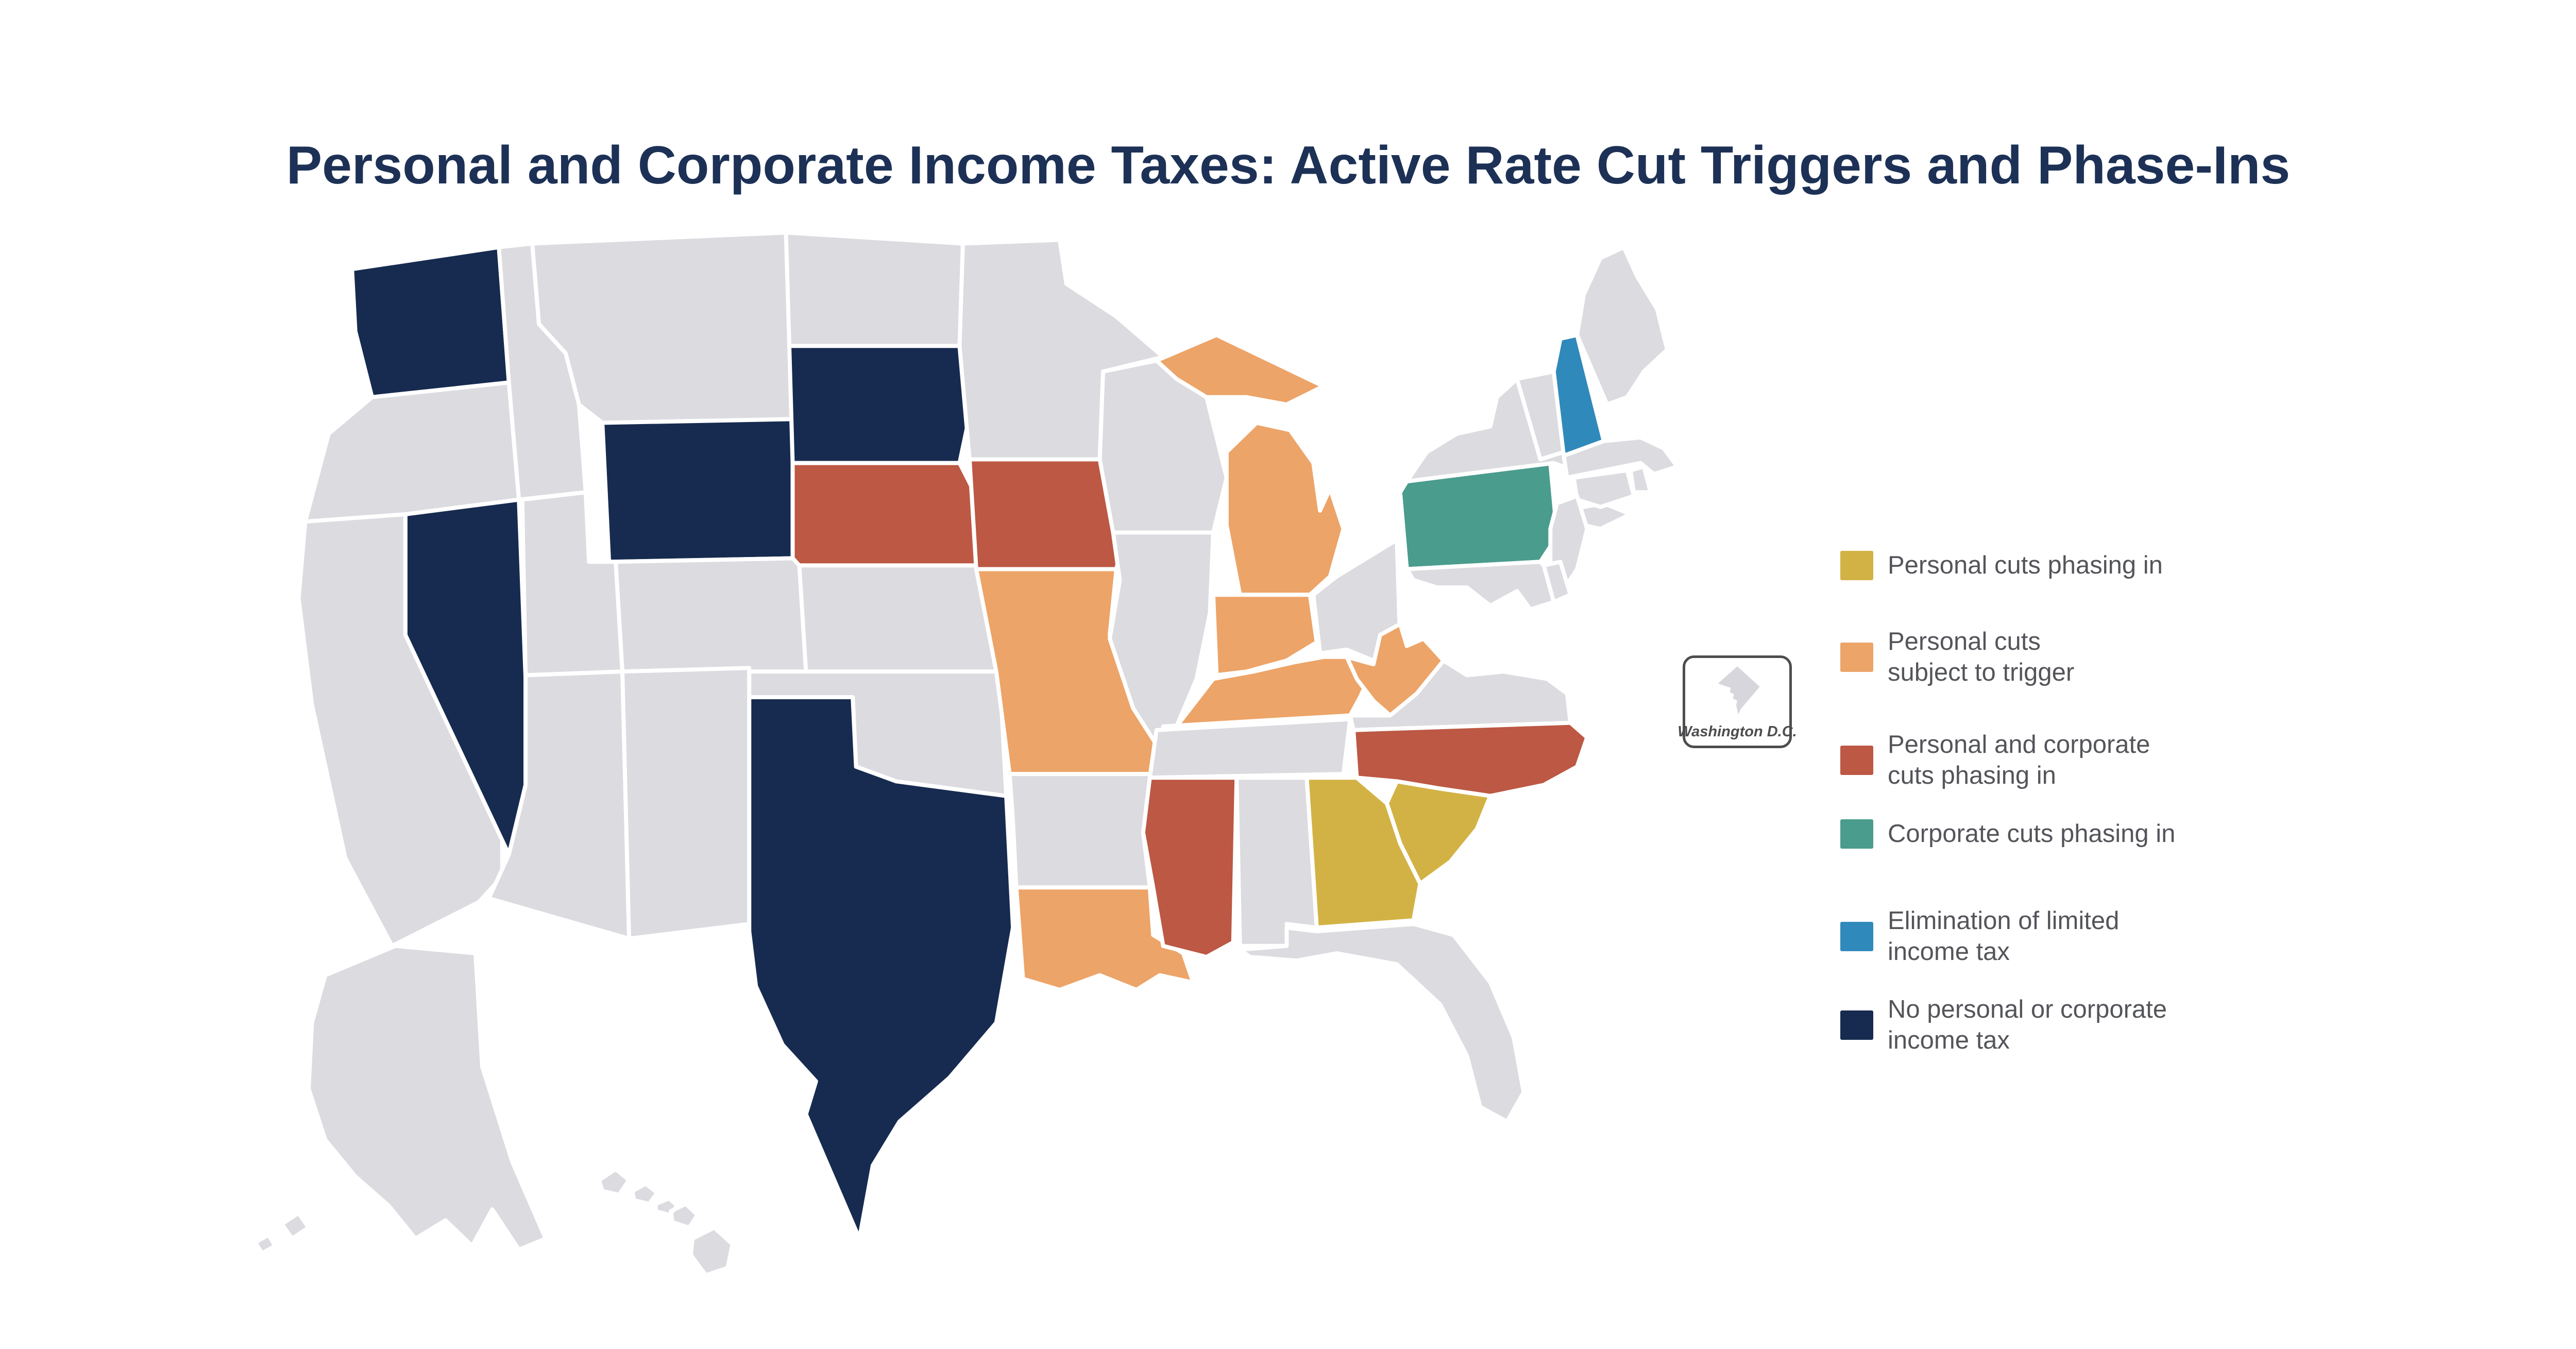 The height and width of the screenshot is (1349, 2576). I want to click on legend-swatch-personal-phasing, so click(1856, 566).